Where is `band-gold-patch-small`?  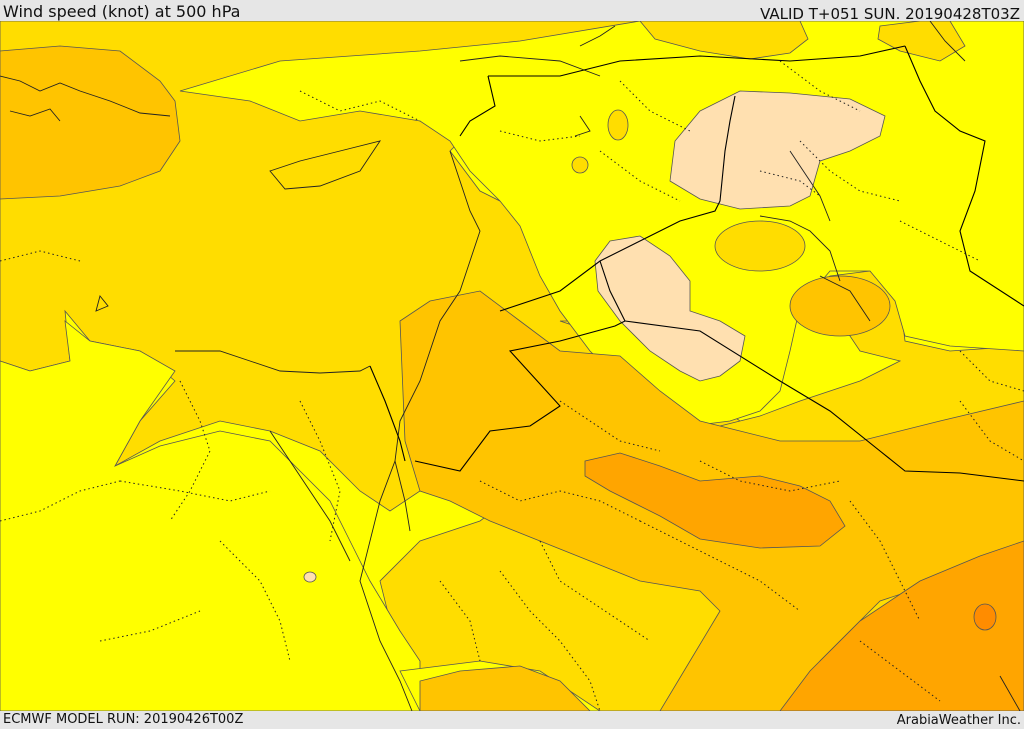
band-gold-patch-small is located at coordinates (618, 125).